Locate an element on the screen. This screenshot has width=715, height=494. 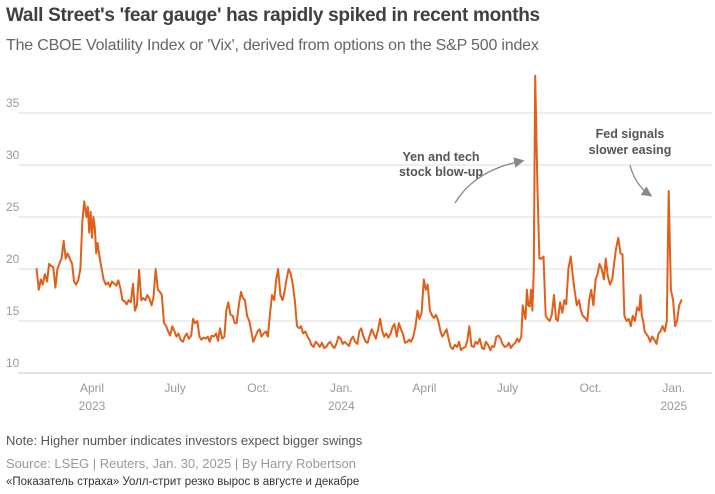
annotation-arrow-fed is located at coordinates (641, 180).